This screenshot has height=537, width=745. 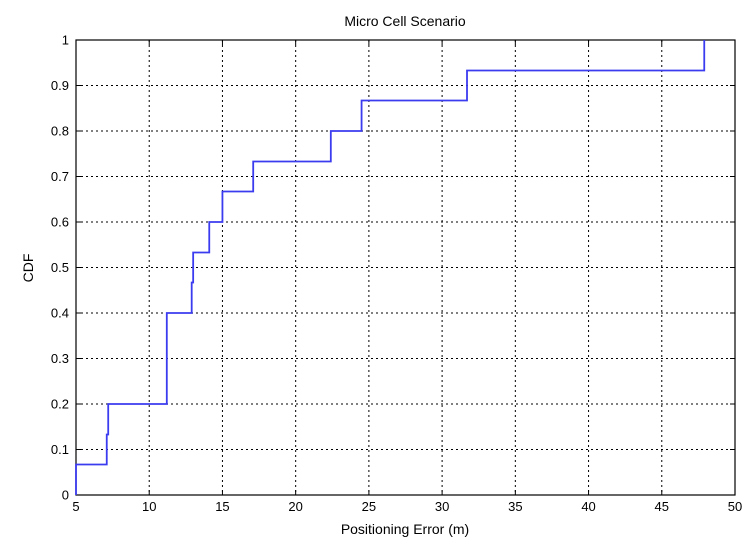 What do you see at coordinates (407, 506) in the screenshot?
I see `x-tick-labels: 5 10 15 20 25 30 35 40 45 50` at bounding box center [407, 506].